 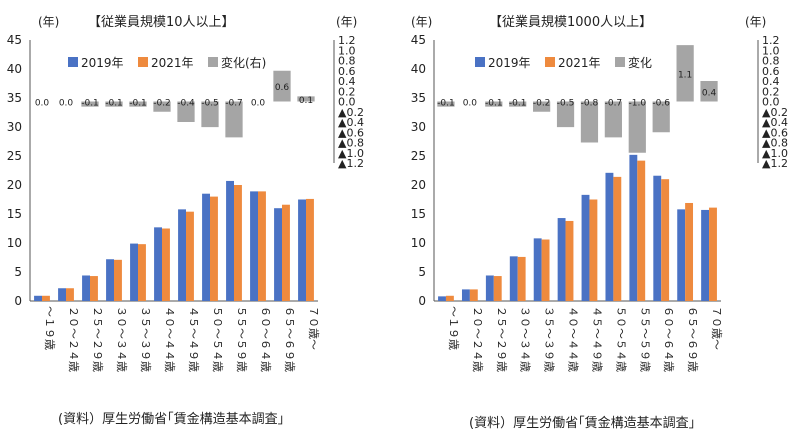 I want to click on chart-title: 【従業員規模1000人以上】, so click(x=570, y=22).